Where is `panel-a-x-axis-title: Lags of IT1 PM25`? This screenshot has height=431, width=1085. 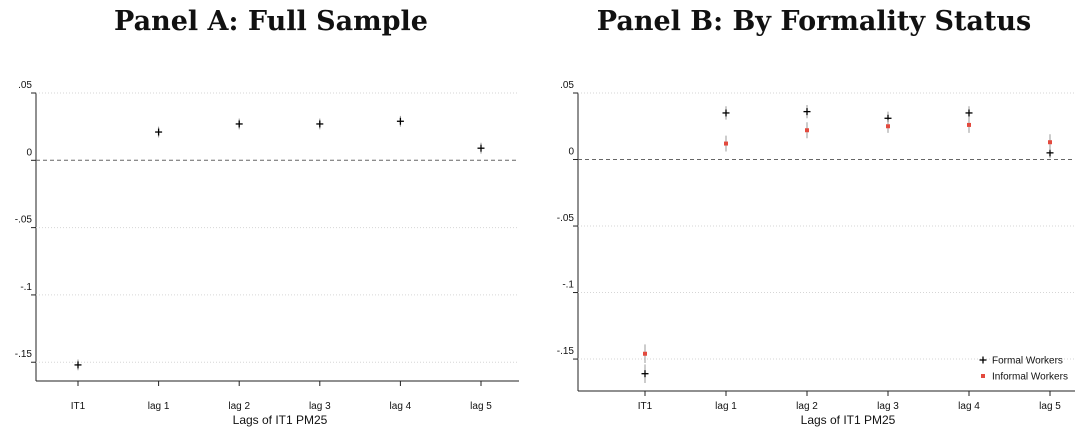 panel-a-x-axis-title: Lags of IT1 PM25 is located at coordinates (280, 420).